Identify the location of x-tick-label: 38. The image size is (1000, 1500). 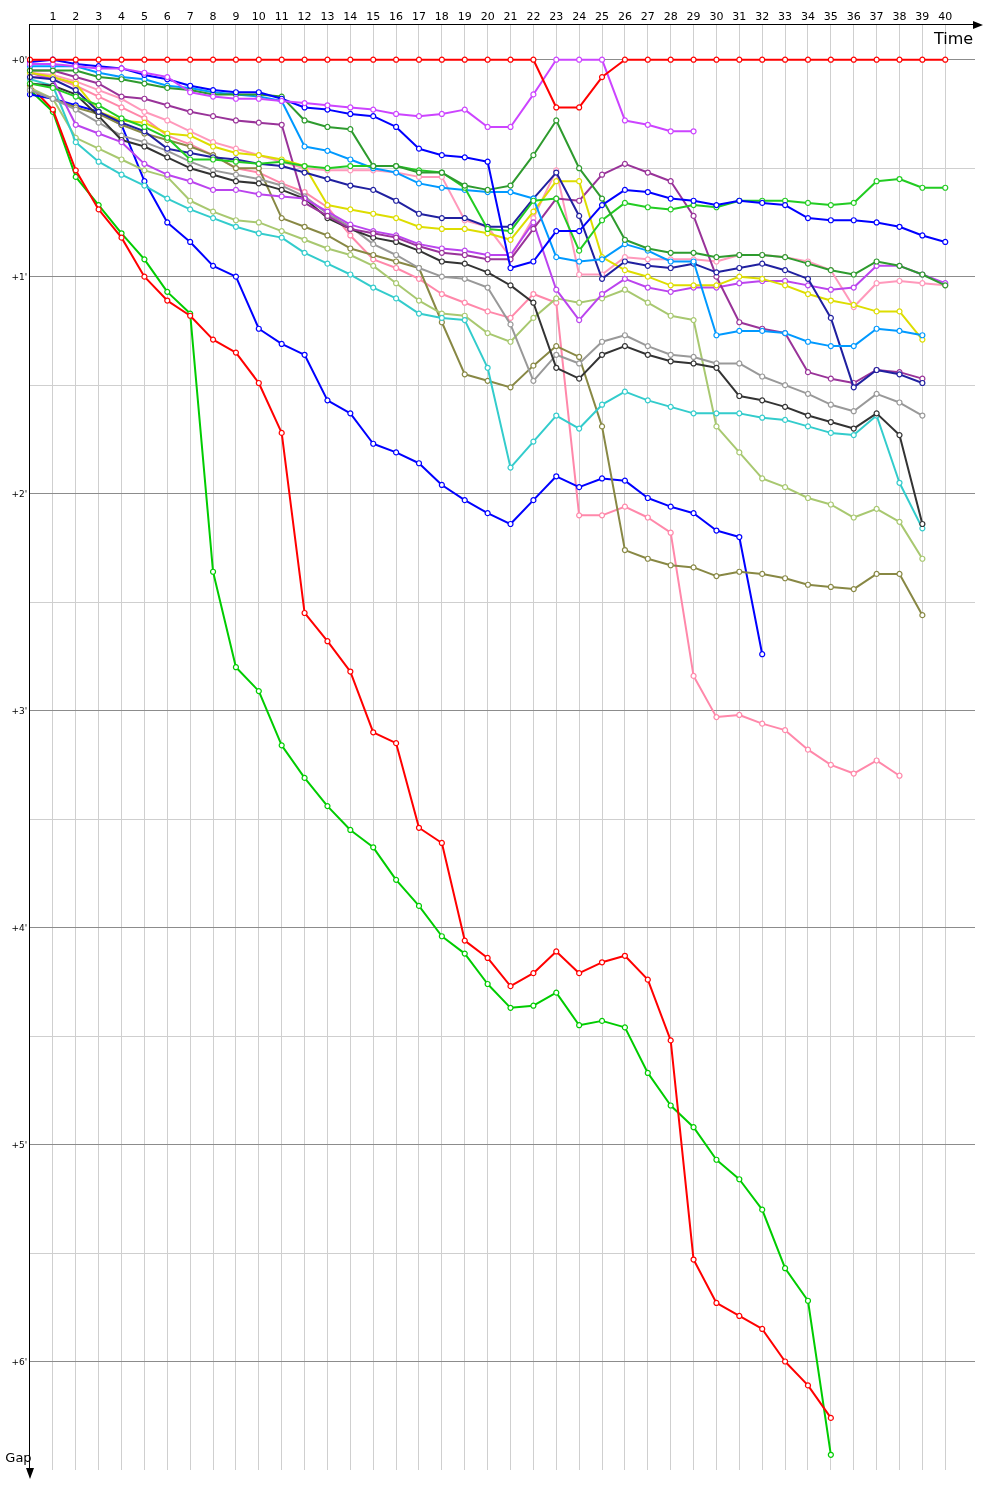
(899, 16).